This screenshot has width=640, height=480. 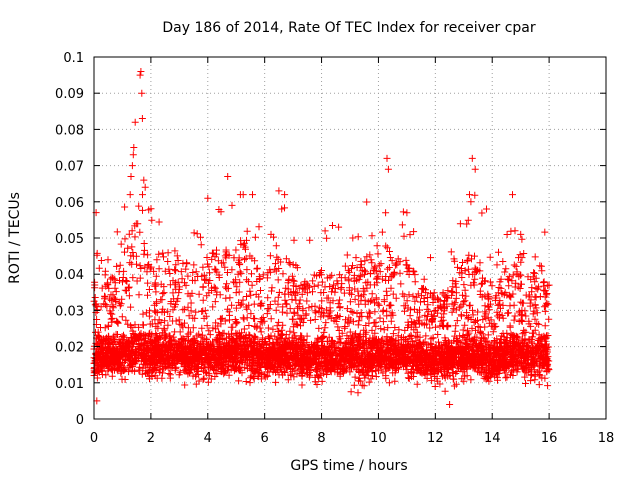 I want to click on x-tick-label: 6, so click(x=265, y=438).